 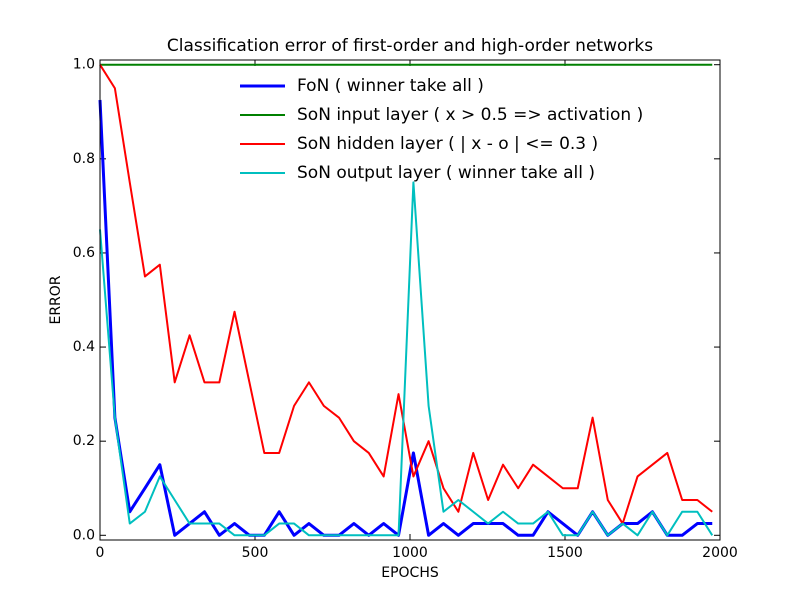 What do you see at coordinates (446, 173) in the screenshot?
I see `legend-label: SoN output layer ( winner take all )` at bounding box center [446, 173].